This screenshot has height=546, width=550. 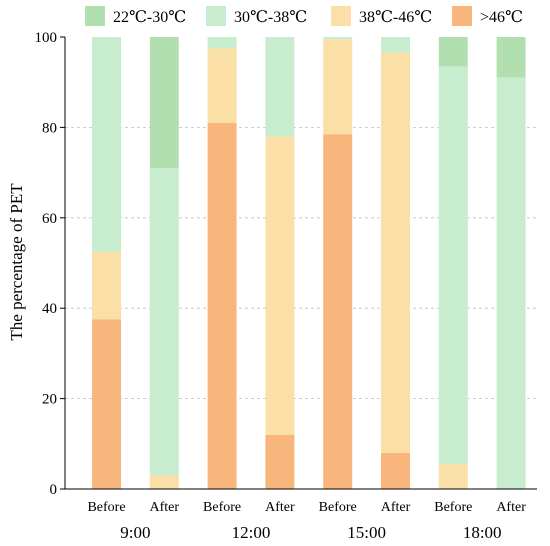 I want to click on y-tick-label: 100, so click(x=46, y=38).